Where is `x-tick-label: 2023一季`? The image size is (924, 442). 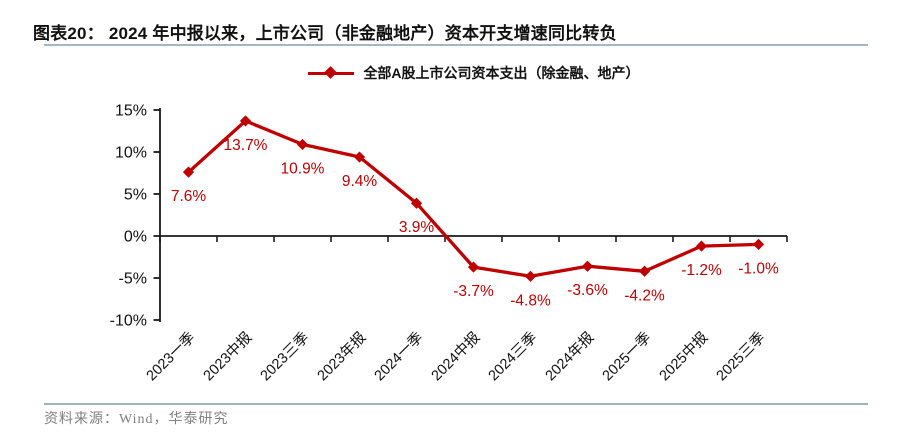
x-tick-label: 2023一季 is located at coordinates (170, 356).